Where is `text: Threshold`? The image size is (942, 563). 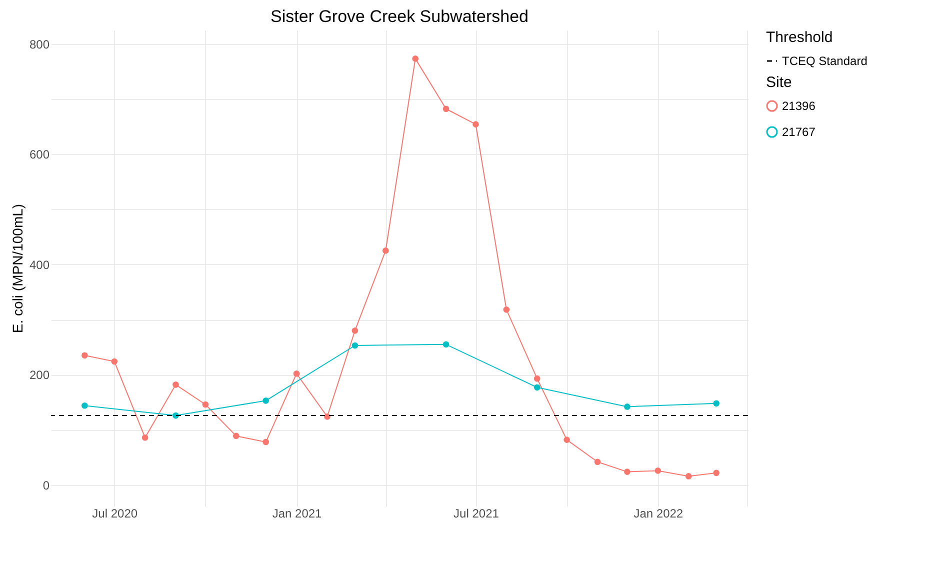
text: Threshold is located at coordinates (799, 37).